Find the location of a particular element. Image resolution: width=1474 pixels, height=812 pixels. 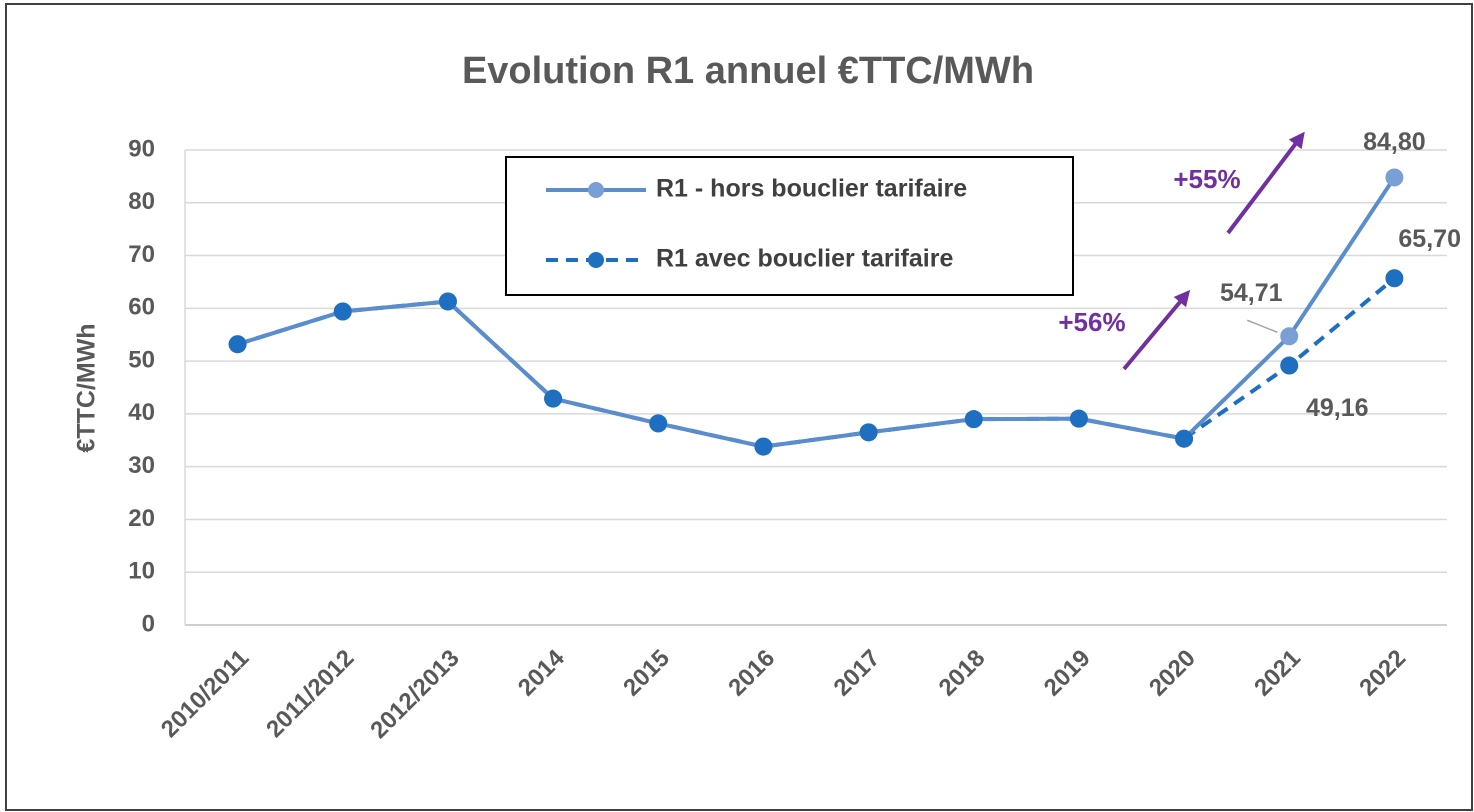

legend-label: R1 - hors bouclier tarifaire is located at coordinates (811, 189).